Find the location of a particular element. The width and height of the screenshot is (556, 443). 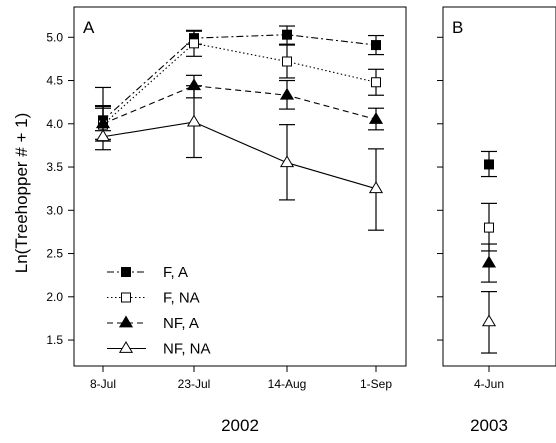

y-tick-label: 3.5 is located at coordinates (54, 167).